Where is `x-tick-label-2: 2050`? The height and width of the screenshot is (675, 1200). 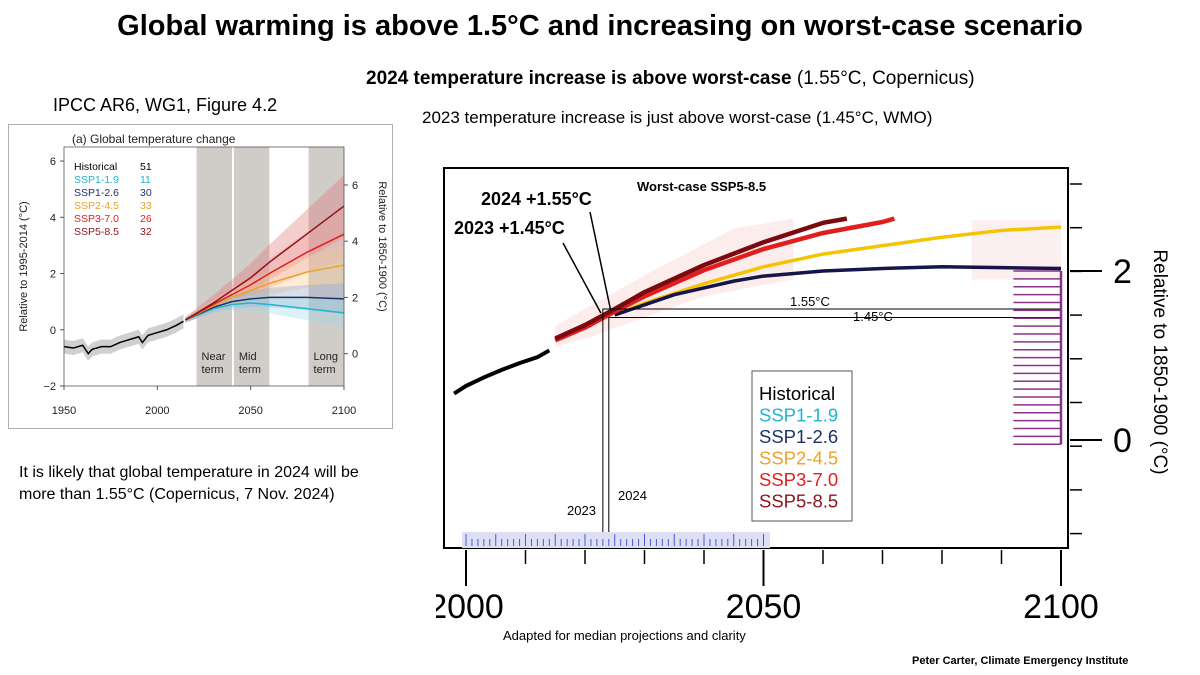 x-tick-label-2: 2050 is located at coordinates (250, 411).